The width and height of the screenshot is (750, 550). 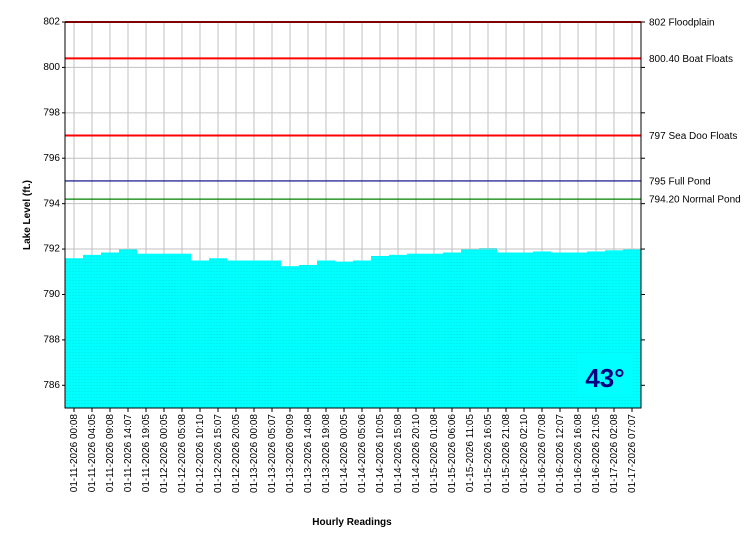 I want to click on x-tick-label: 01-14-2026 20:10, so click(x=416, y=453).